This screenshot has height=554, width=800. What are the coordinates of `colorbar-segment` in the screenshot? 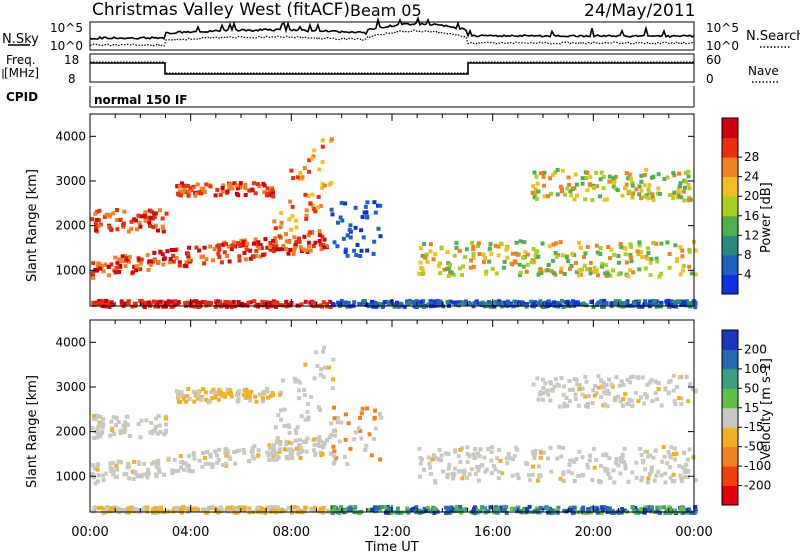 It's located at (730, 264).